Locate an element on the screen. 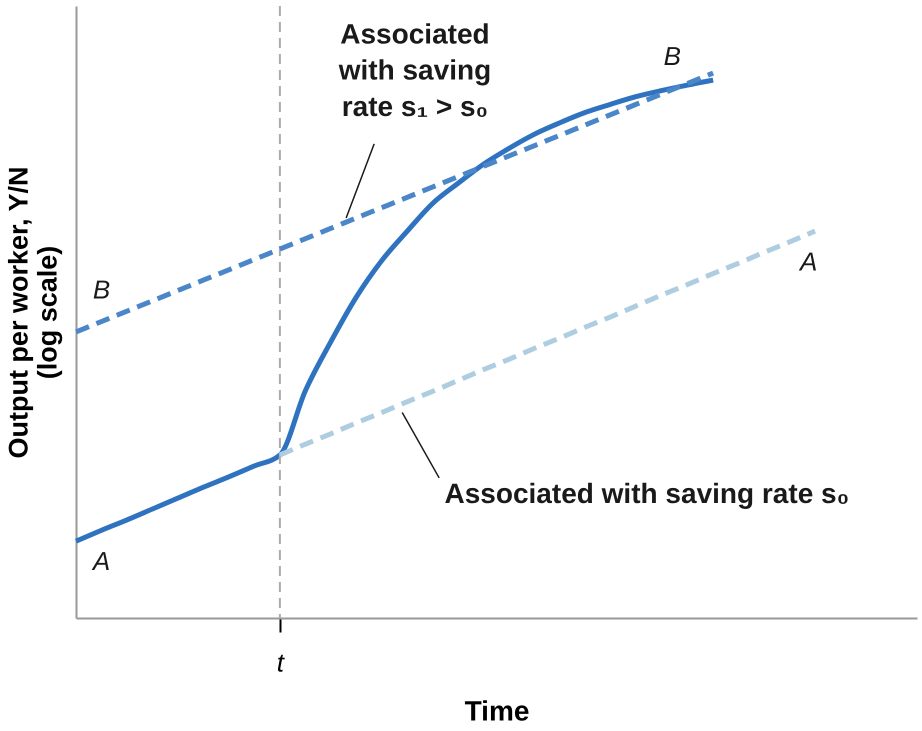 This screenshot has width=922, height=731. annotation: B is located at coordinates (101, 289).